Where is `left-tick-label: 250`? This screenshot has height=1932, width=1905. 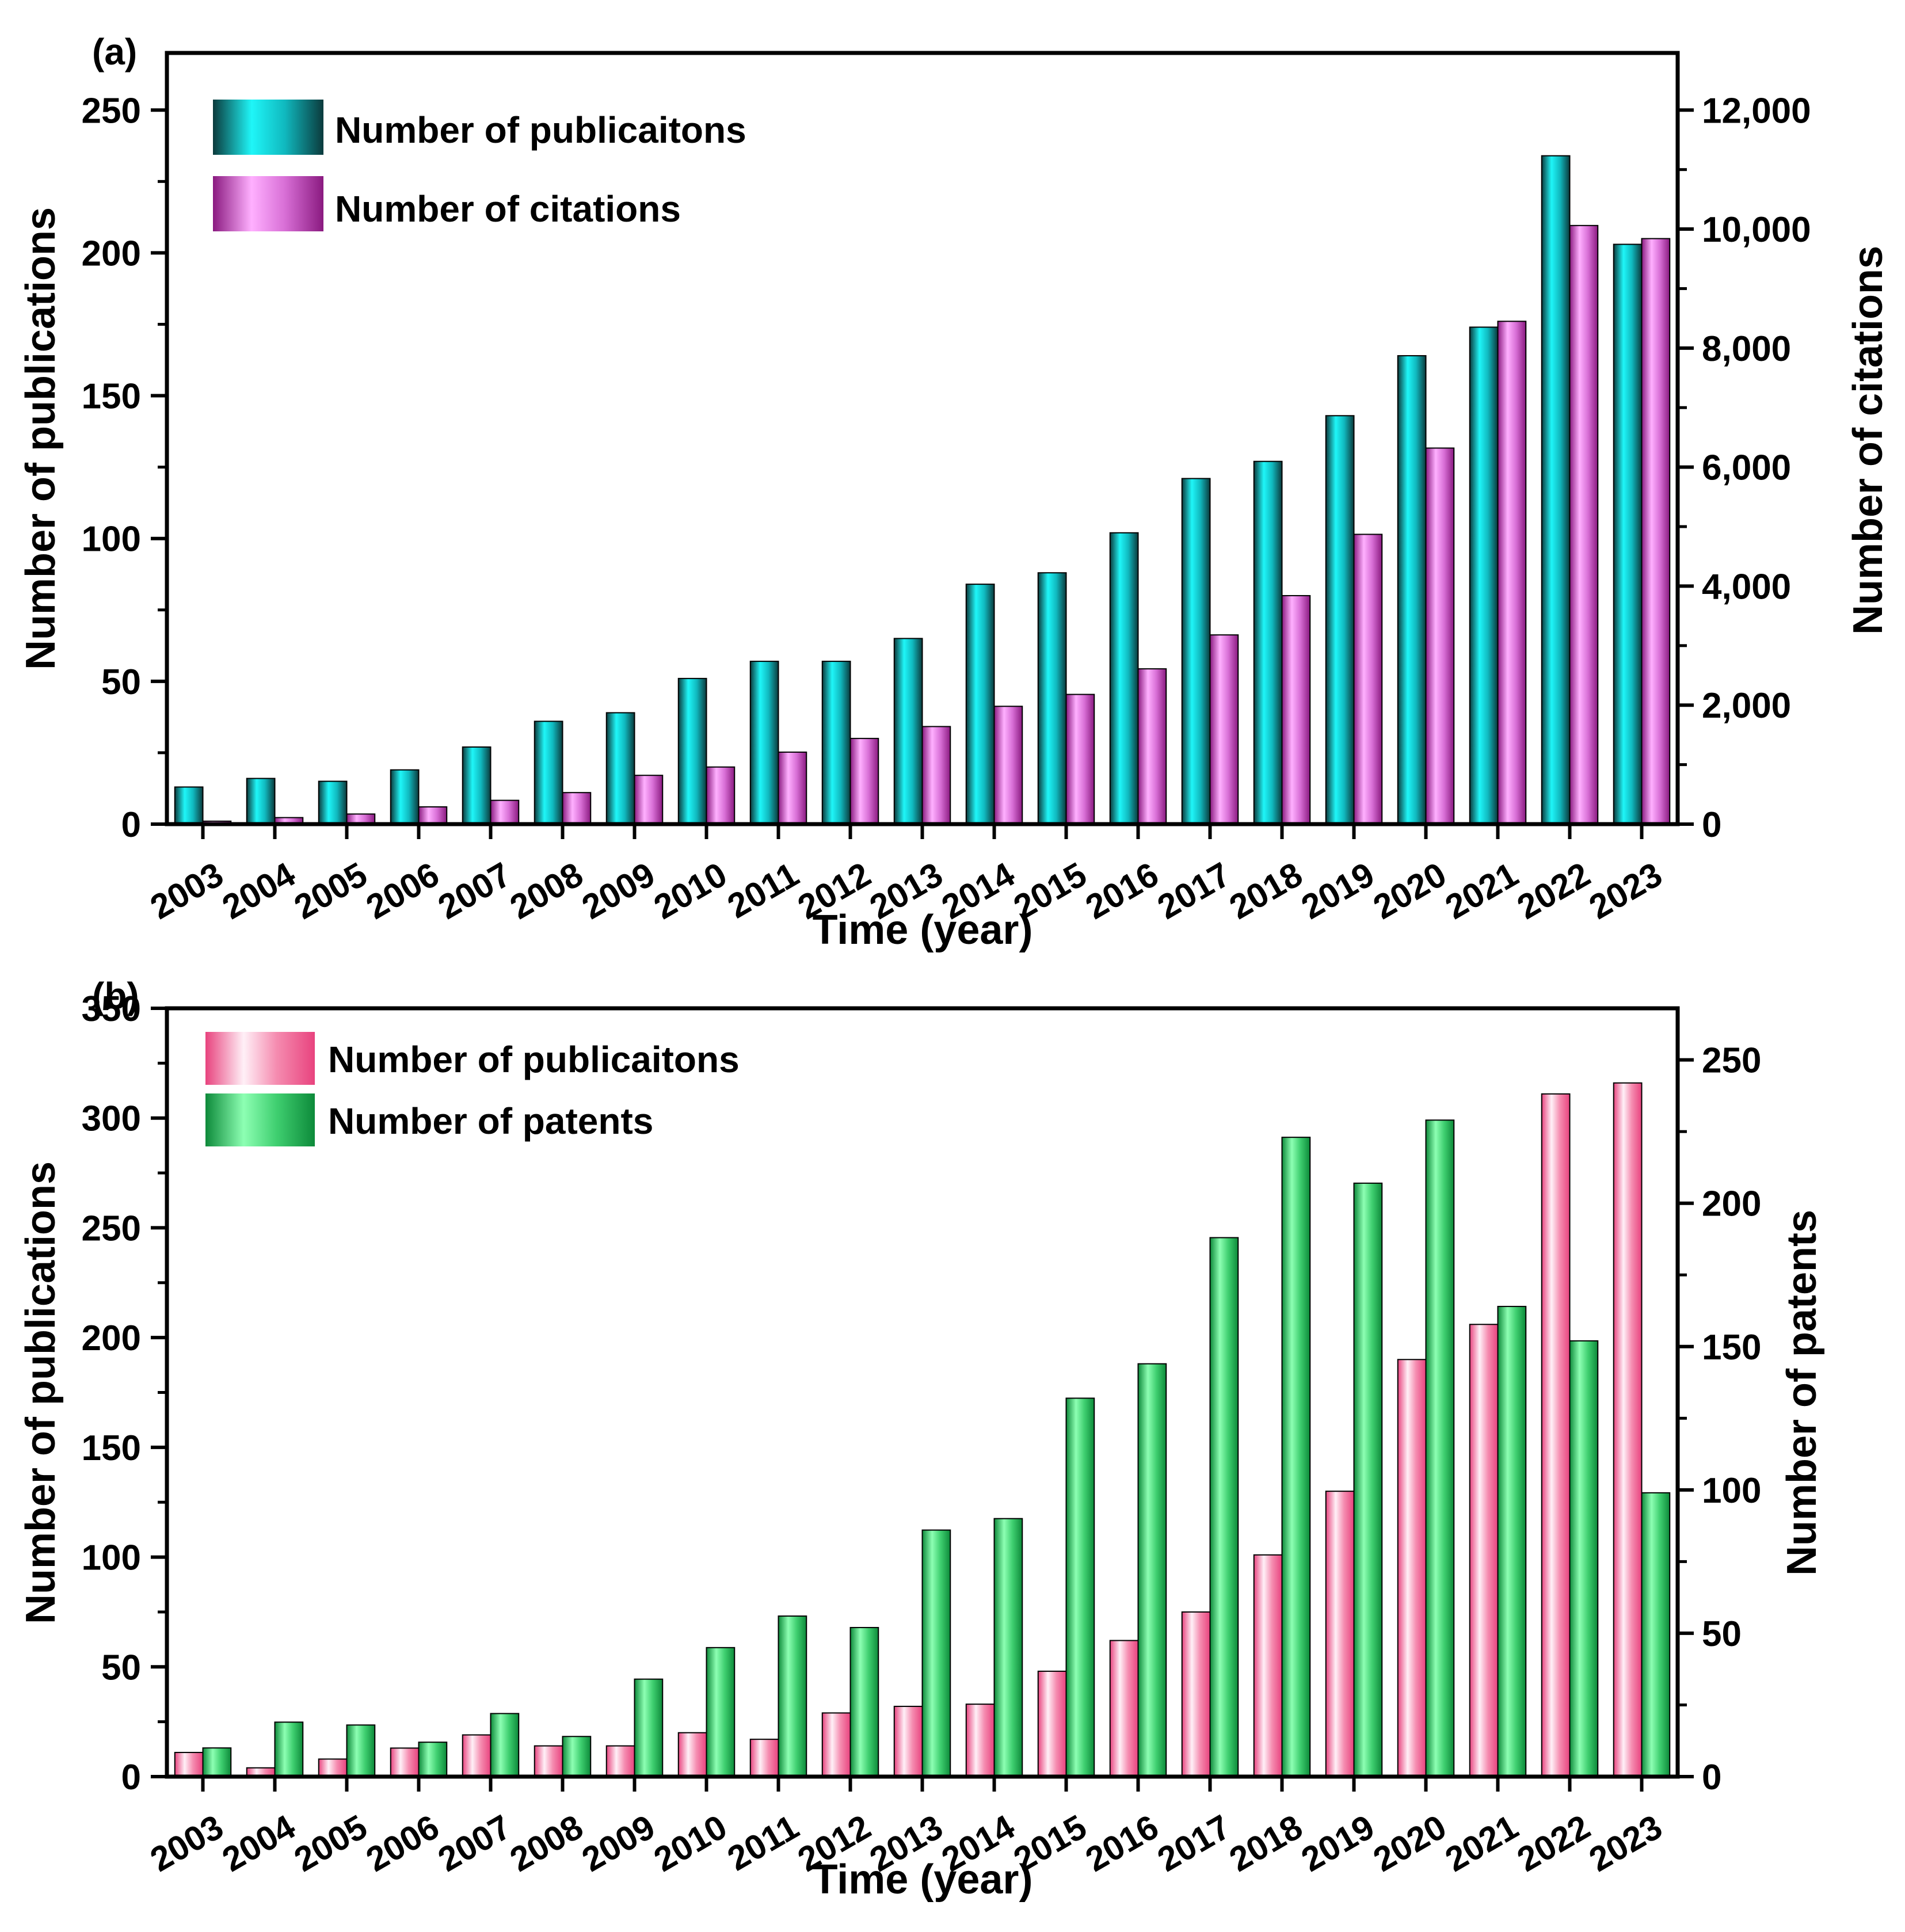 left-tick-label: 250 is located at coordinates (112, 1228).